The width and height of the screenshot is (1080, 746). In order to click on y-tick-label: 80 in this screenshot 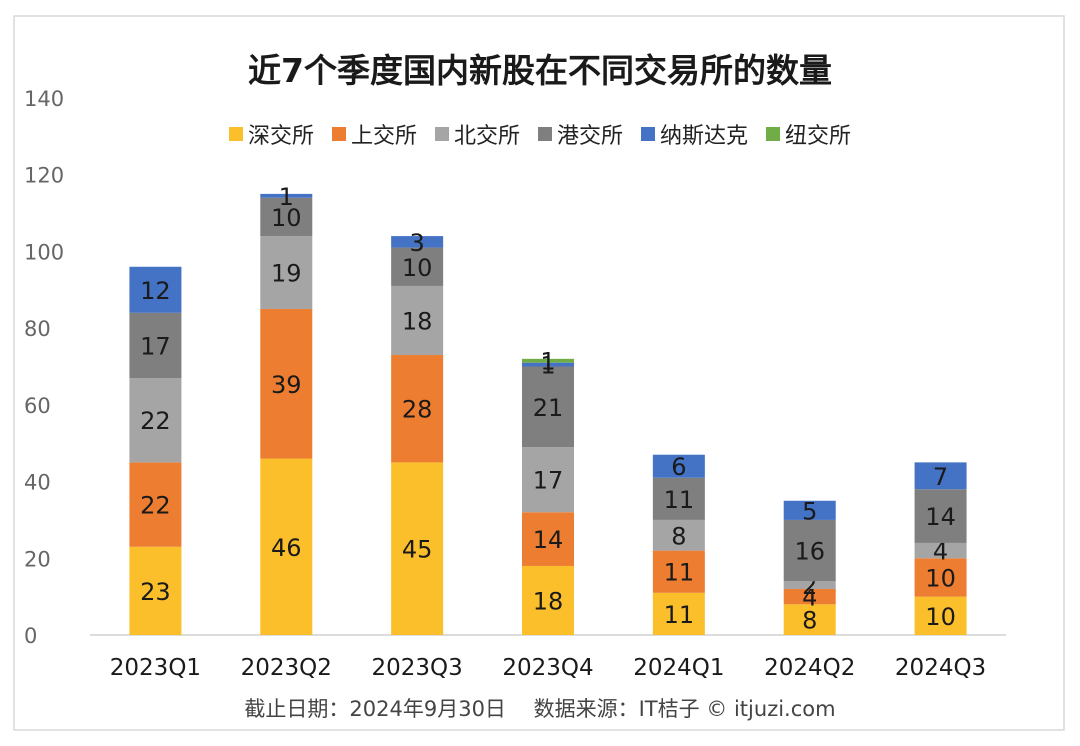, I will do `click(37, 329)`.